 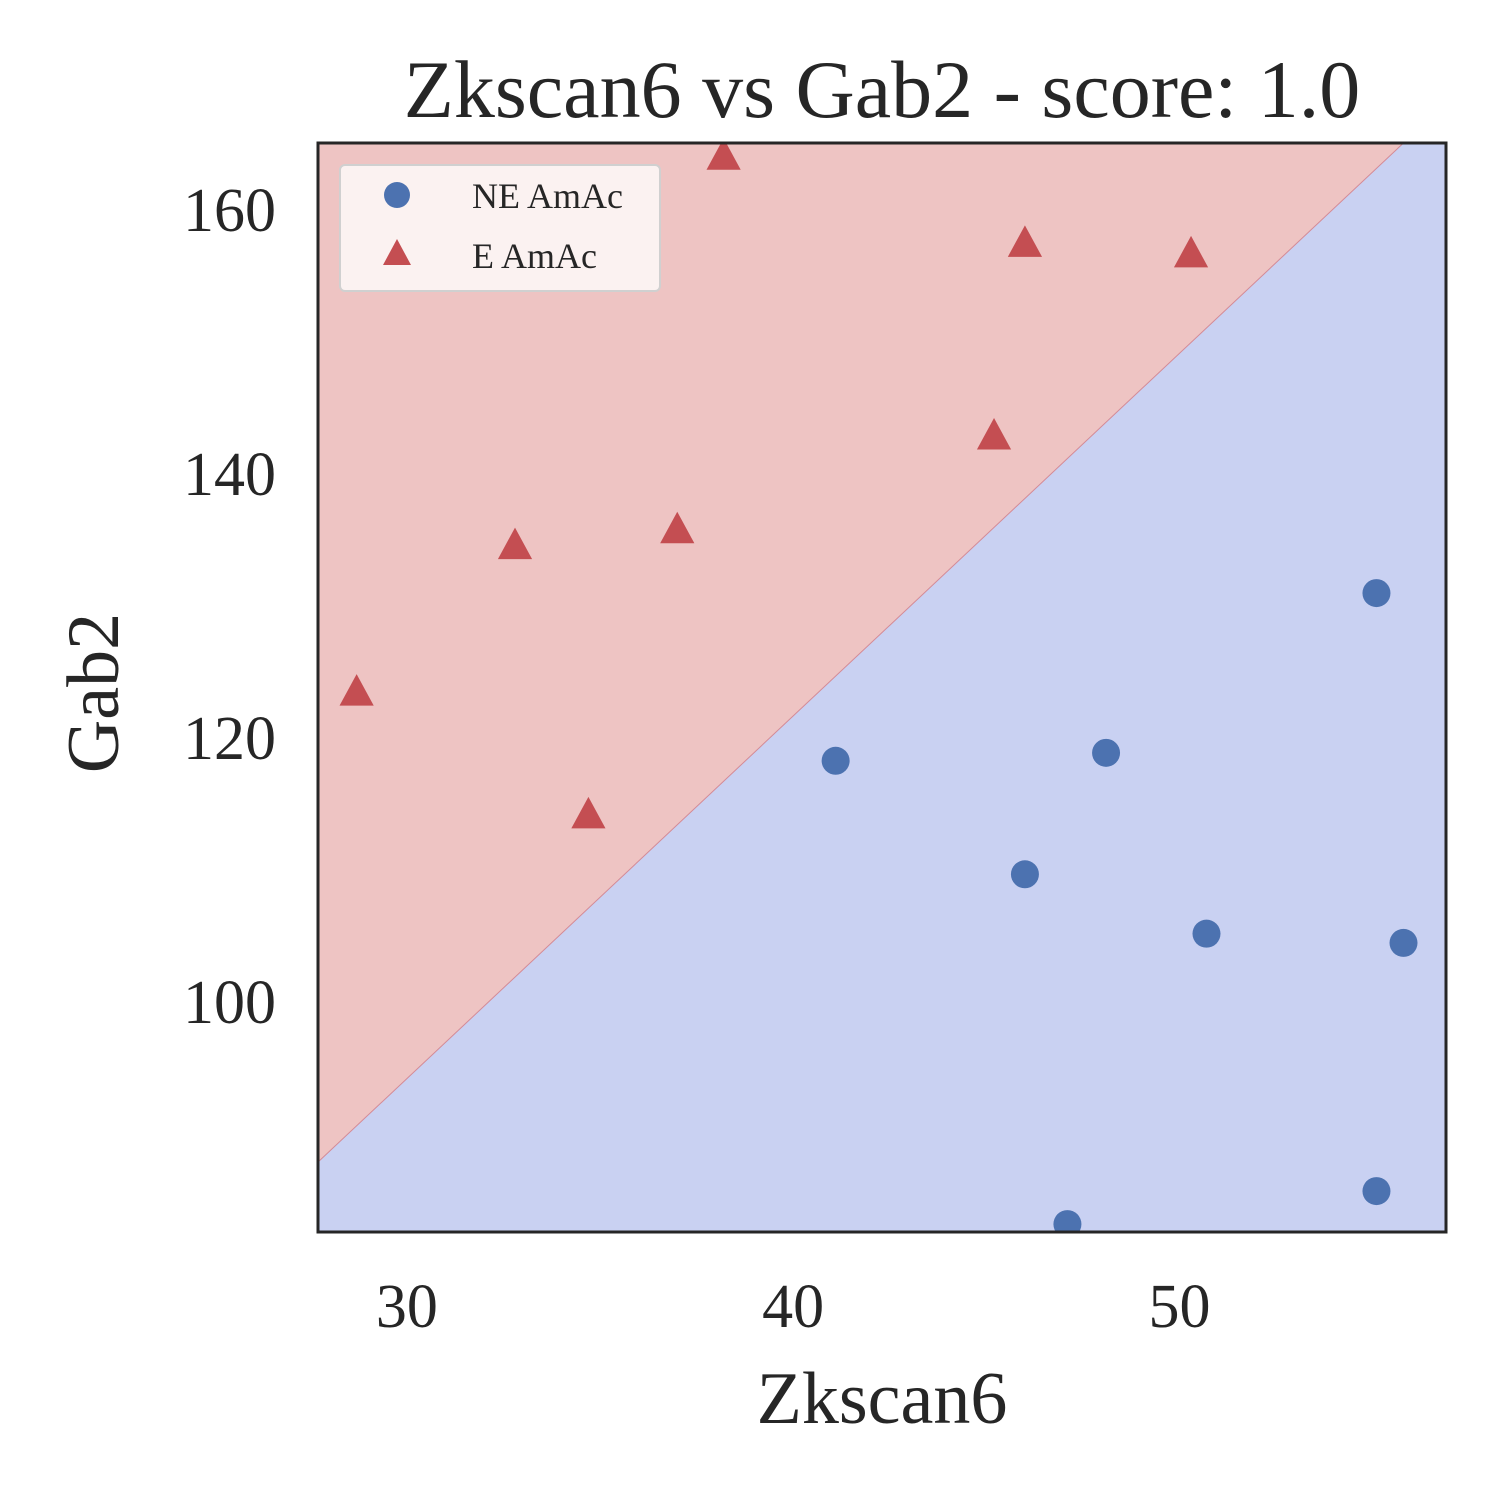 I want to click on y-tick-label: 160, so click(x=229, y=211).